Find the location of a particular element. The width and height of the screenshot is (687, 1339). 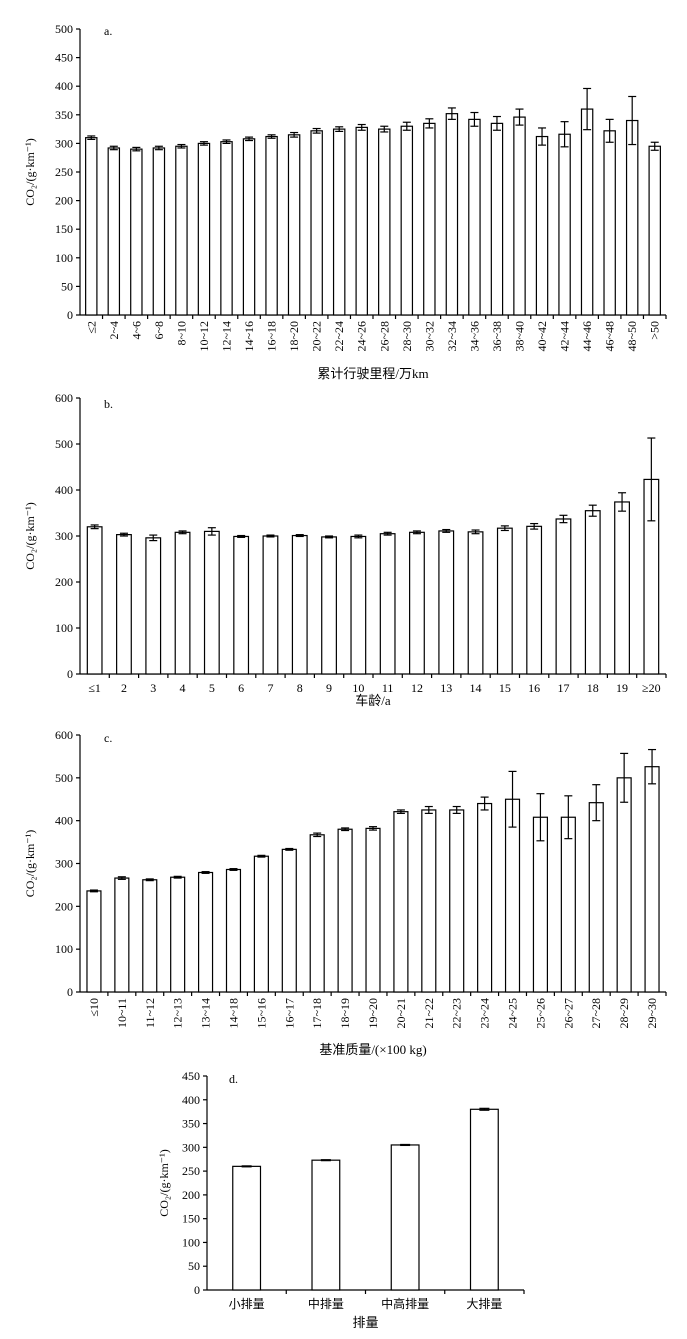

x-tick-label: 5 is located at coordinates (212, 688).